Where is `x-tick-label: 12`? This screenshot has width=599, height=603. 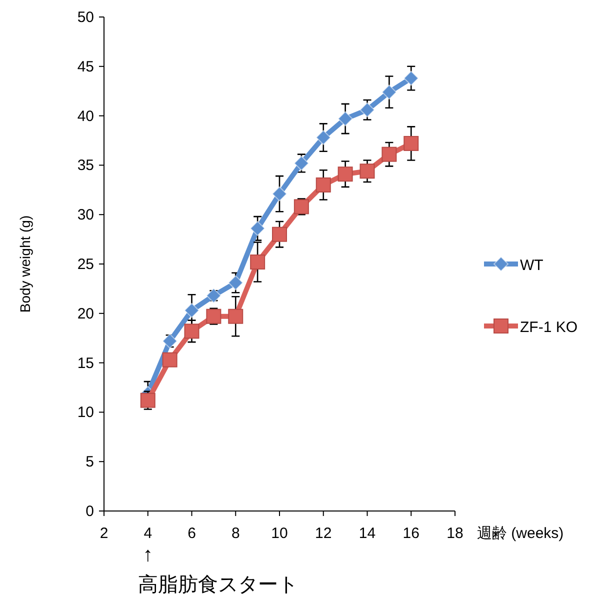 x-tick-label: 12 is located at coordinates (323, 533).